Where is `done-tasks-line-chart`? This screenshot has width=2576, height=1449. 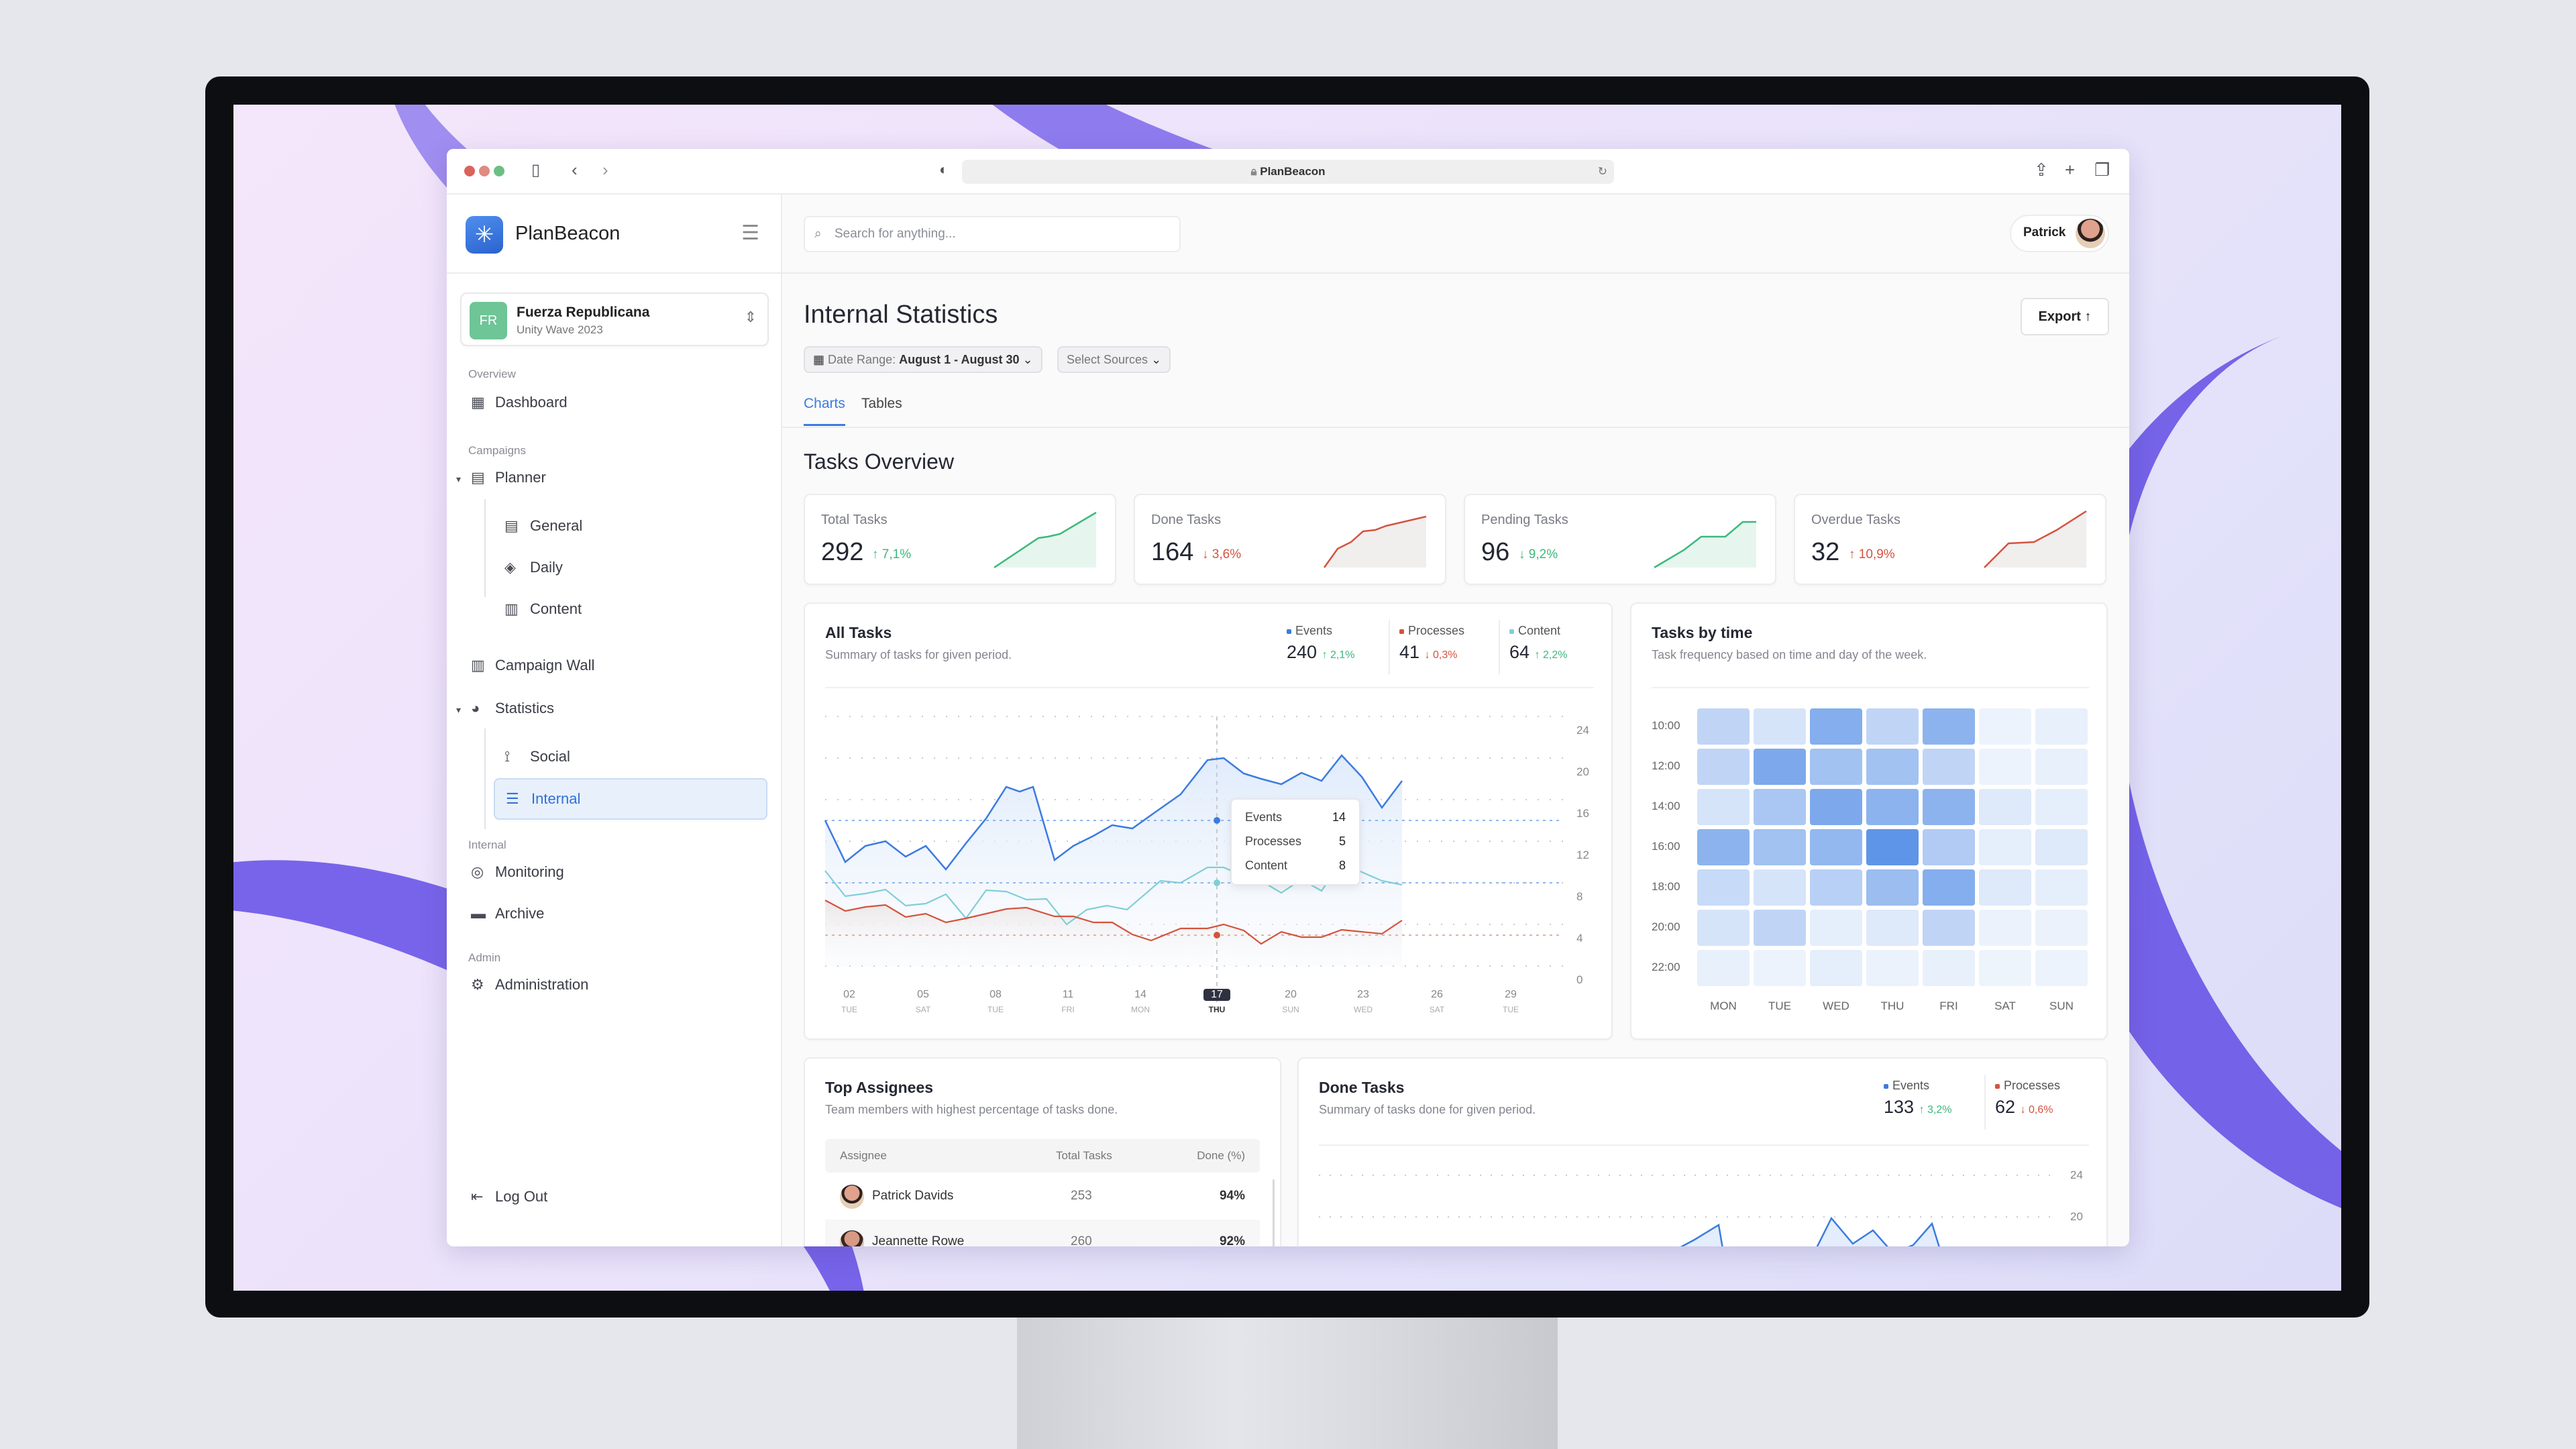
done-tasks-line-chart is located at coordinates (1704, 1152).